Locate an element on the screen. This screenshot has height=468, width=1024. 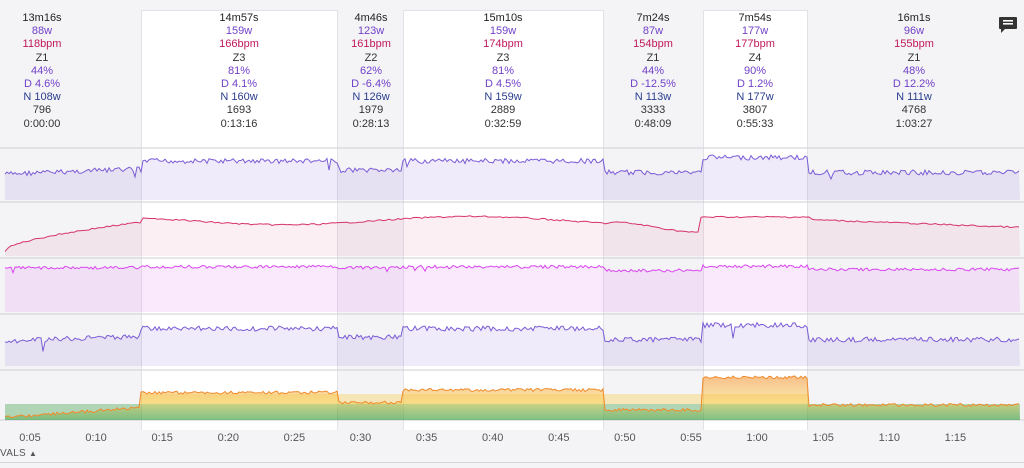
interval-power: 177w is located at coordinates (755, 31).